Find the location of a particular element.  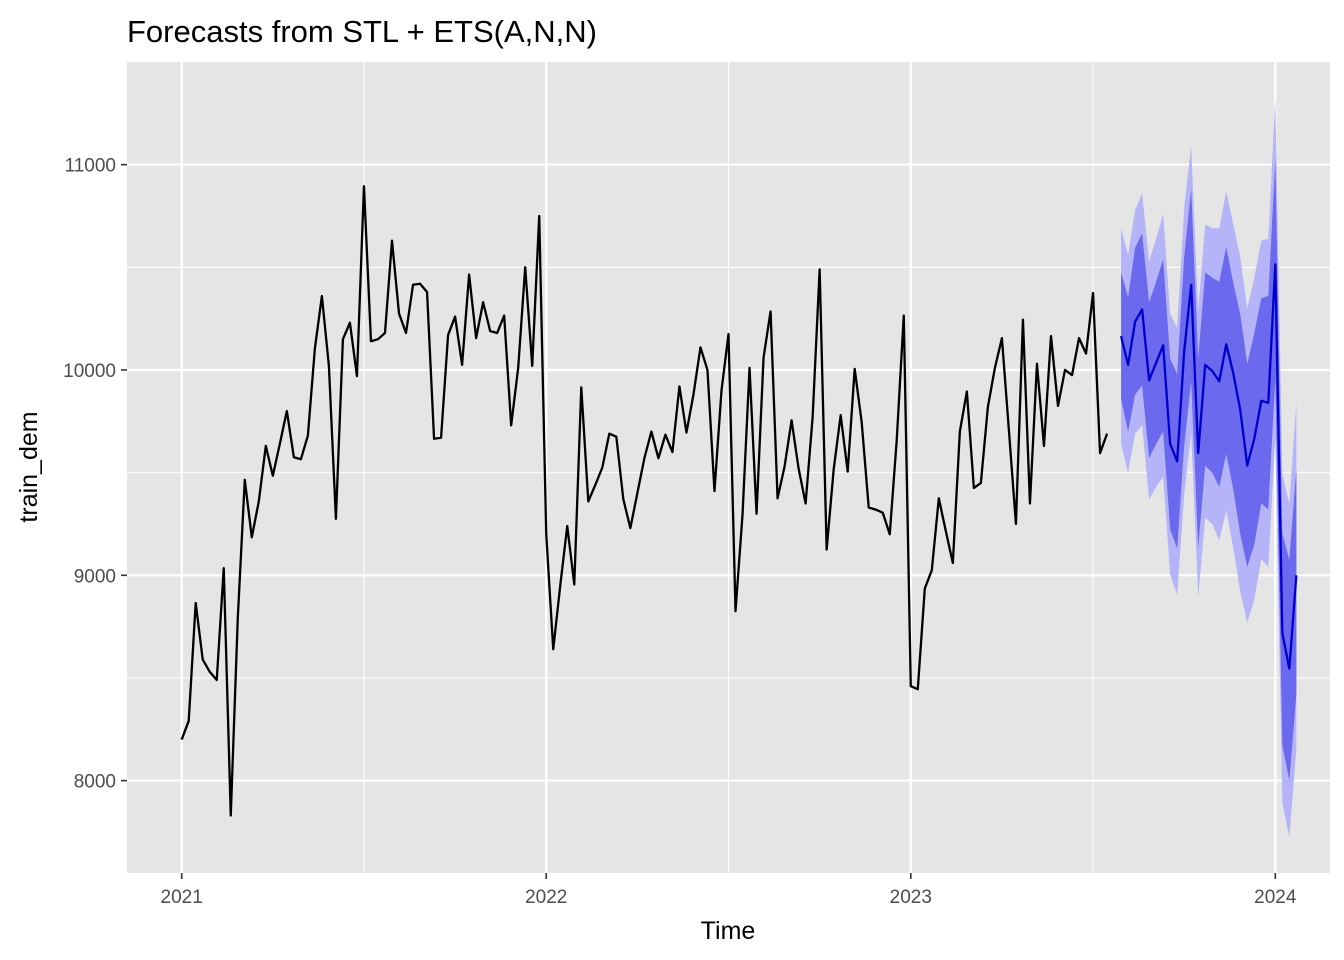

y-tick-label: 9000 is located at coordinates (95, 576).